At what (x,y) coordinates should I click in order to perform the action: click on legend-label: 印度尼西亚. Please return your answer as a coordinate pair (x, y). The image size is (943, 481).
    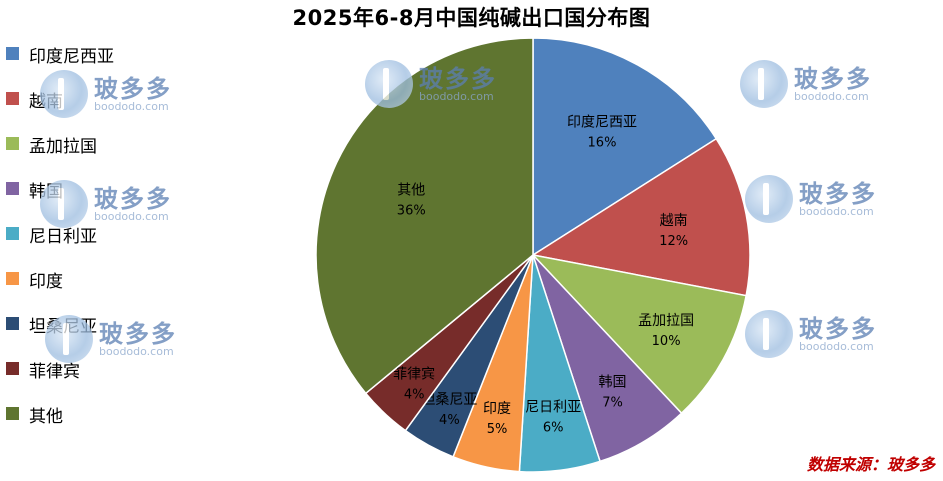
    Looking at the image, I should click on (71, 57).